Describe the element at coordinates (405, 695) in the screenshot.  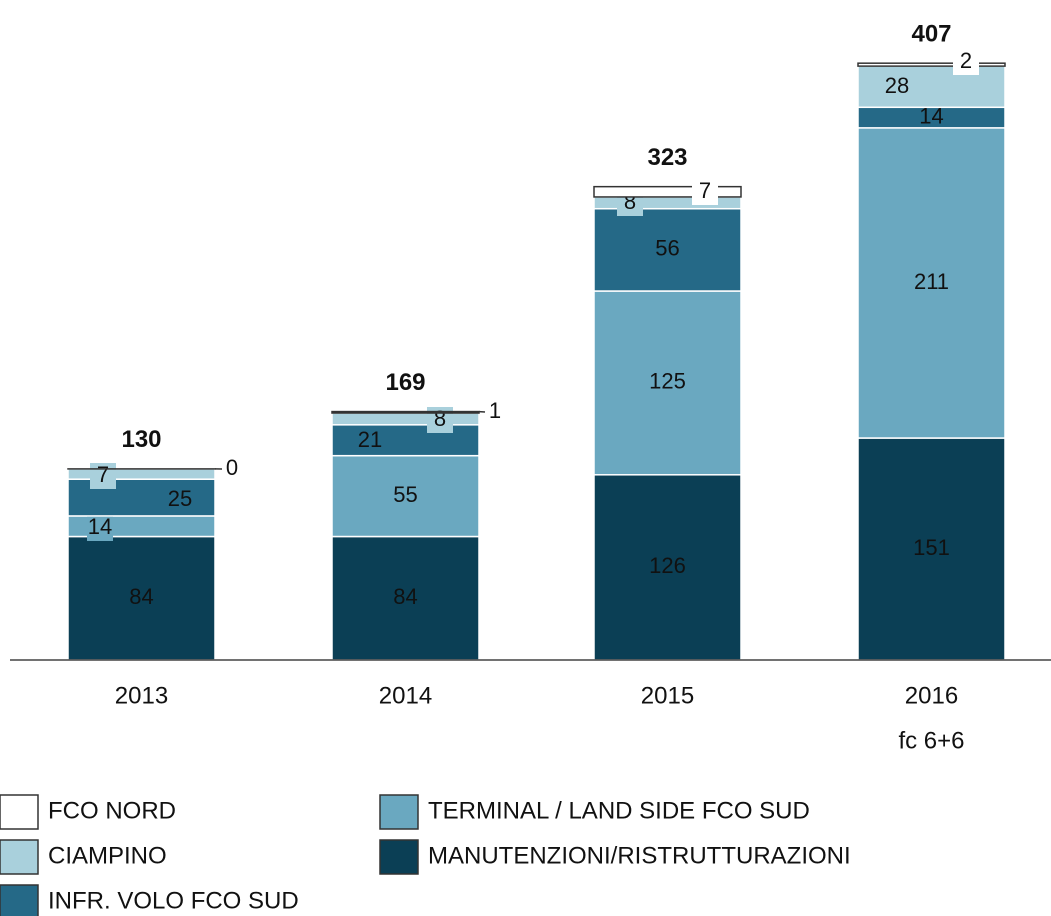
I see `x-tick-label: 2014` at that location.